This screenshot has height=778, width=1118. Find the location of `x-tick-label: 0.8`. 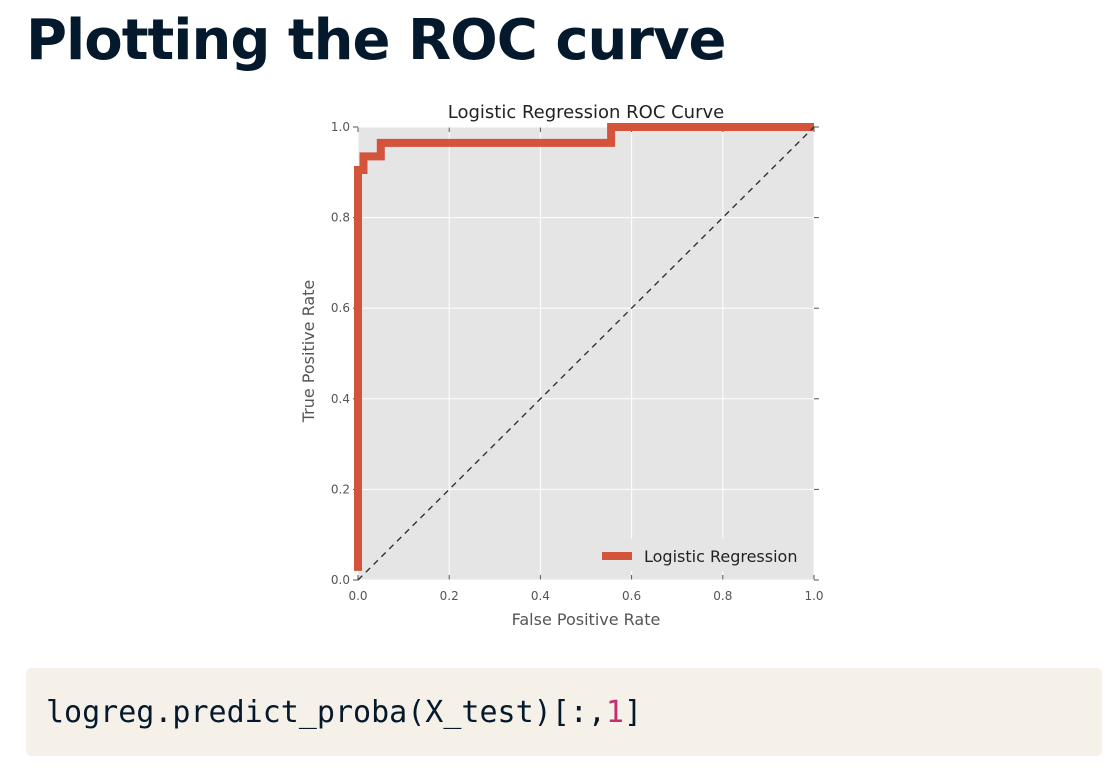

x-tick-label: 0.8 is located at coordinates (722, 596).